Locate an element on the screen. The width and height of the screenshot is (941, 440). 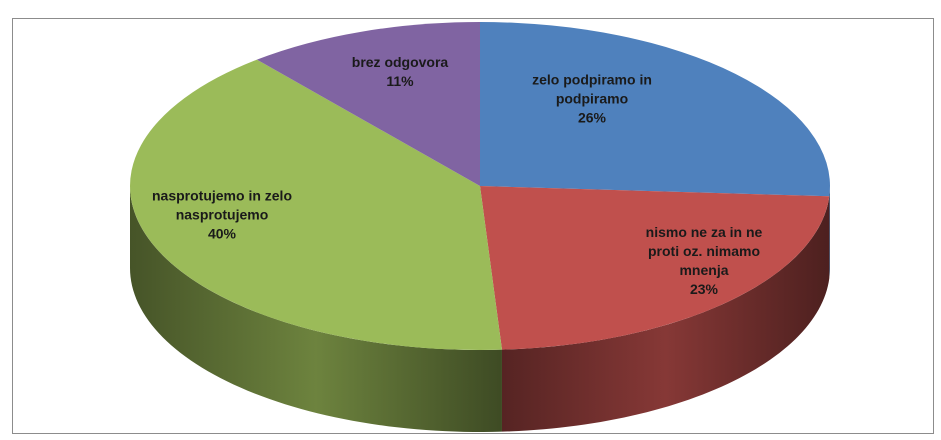
value-label: 11% is located at coordinates (400, 81).